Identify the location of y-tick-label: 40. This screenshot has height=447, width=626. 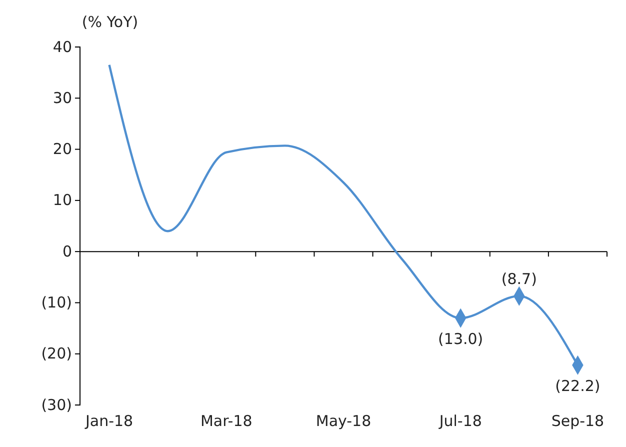
(62, 47).